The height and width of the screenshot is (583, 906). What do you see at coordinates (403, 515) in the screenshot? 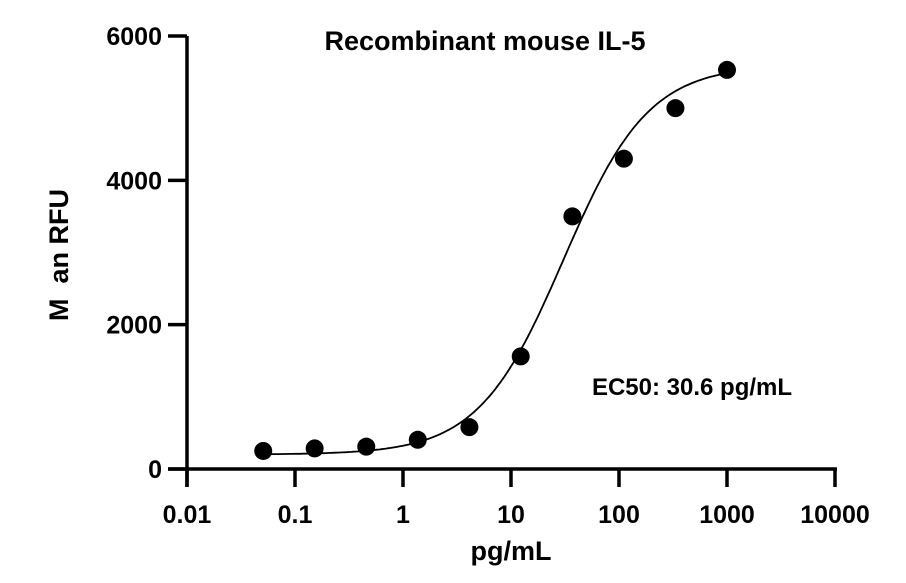
I see `x-tick-label: 1` at bounding box center [403, 515].